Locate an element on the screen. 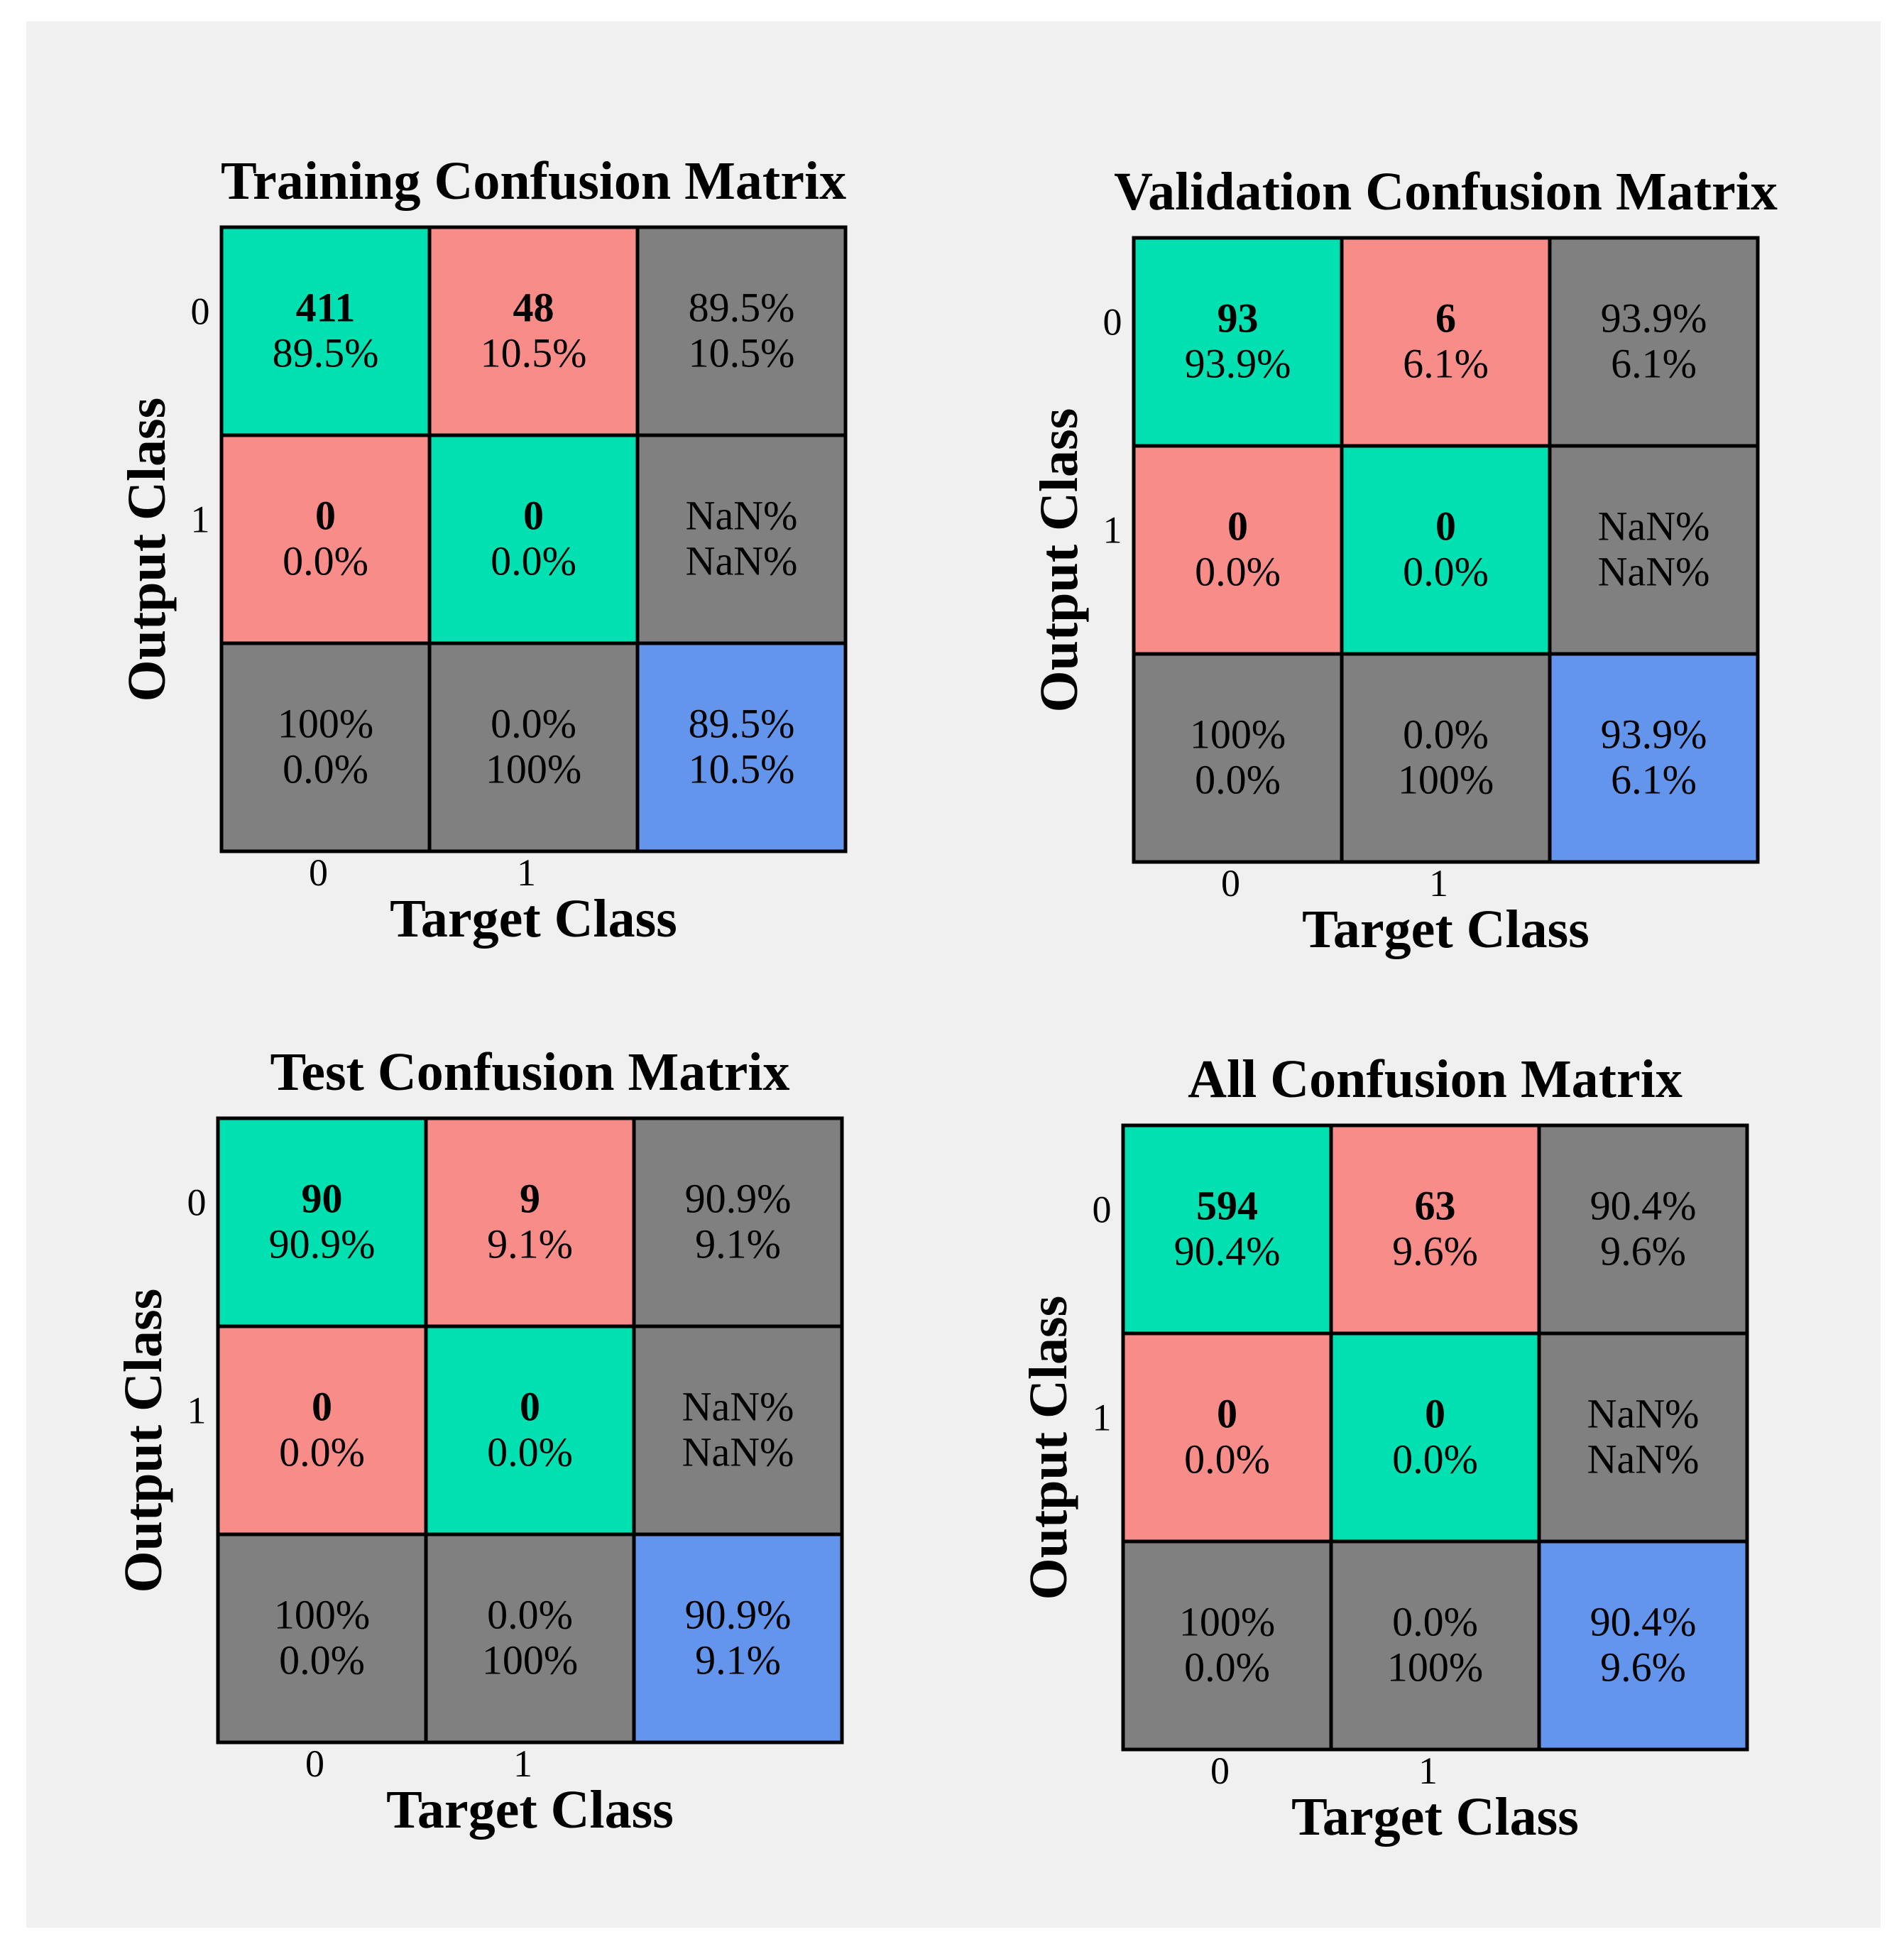 The width and height of the screenshot is (1904, 1949). matrix-cell-summary: 93.9%6.1% is located at coordinates (1654, 342).